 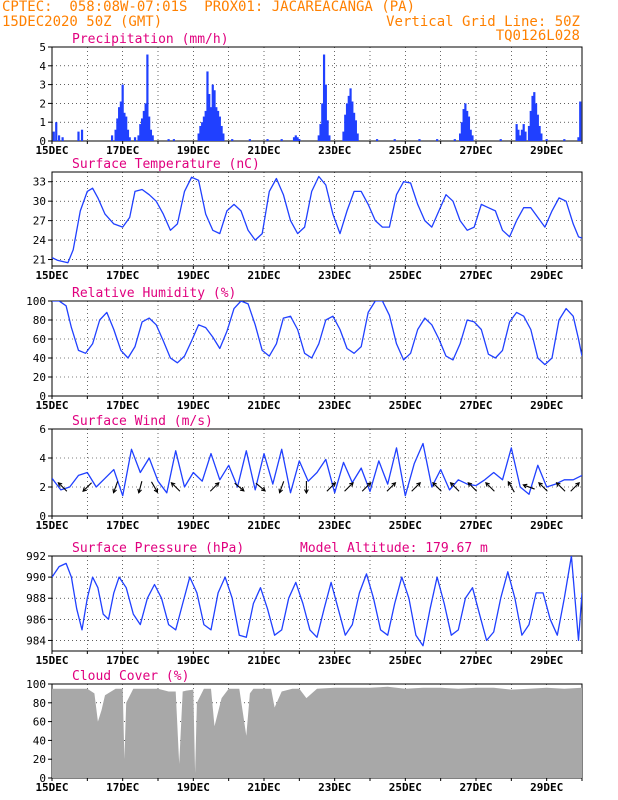 What do you see at coordinates (40, 240) in the screenshot?
I see `temp-ytick-label: 24` at bounding box center [40, 240].